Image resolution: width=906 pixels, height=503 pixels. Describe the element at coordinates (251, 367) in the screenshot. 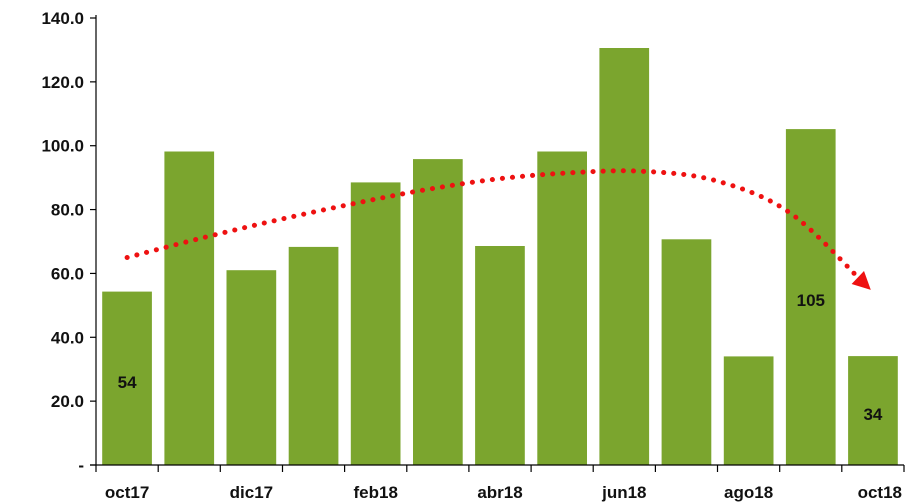

I see `bar-dic17` at that location.